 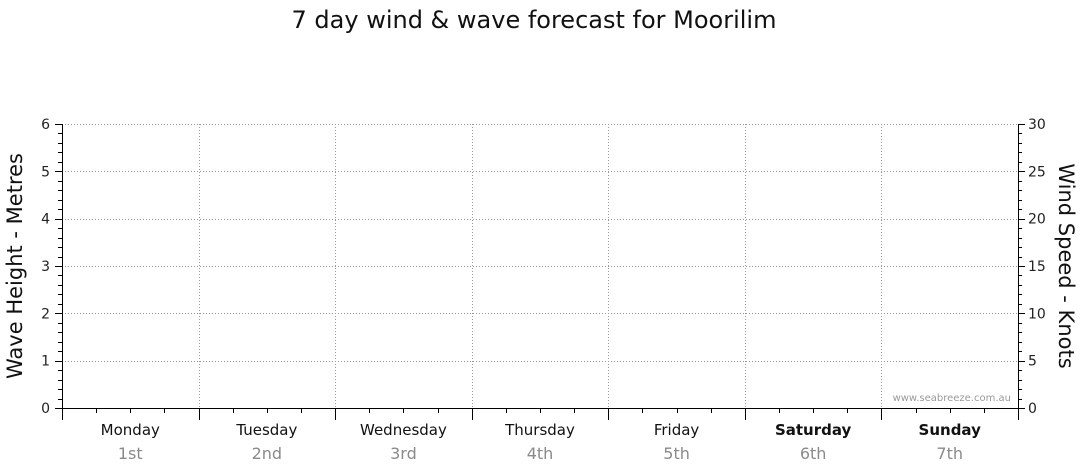 I want to click on left-axis-title: Wave Height - Metres, so click(x=15, y=266).